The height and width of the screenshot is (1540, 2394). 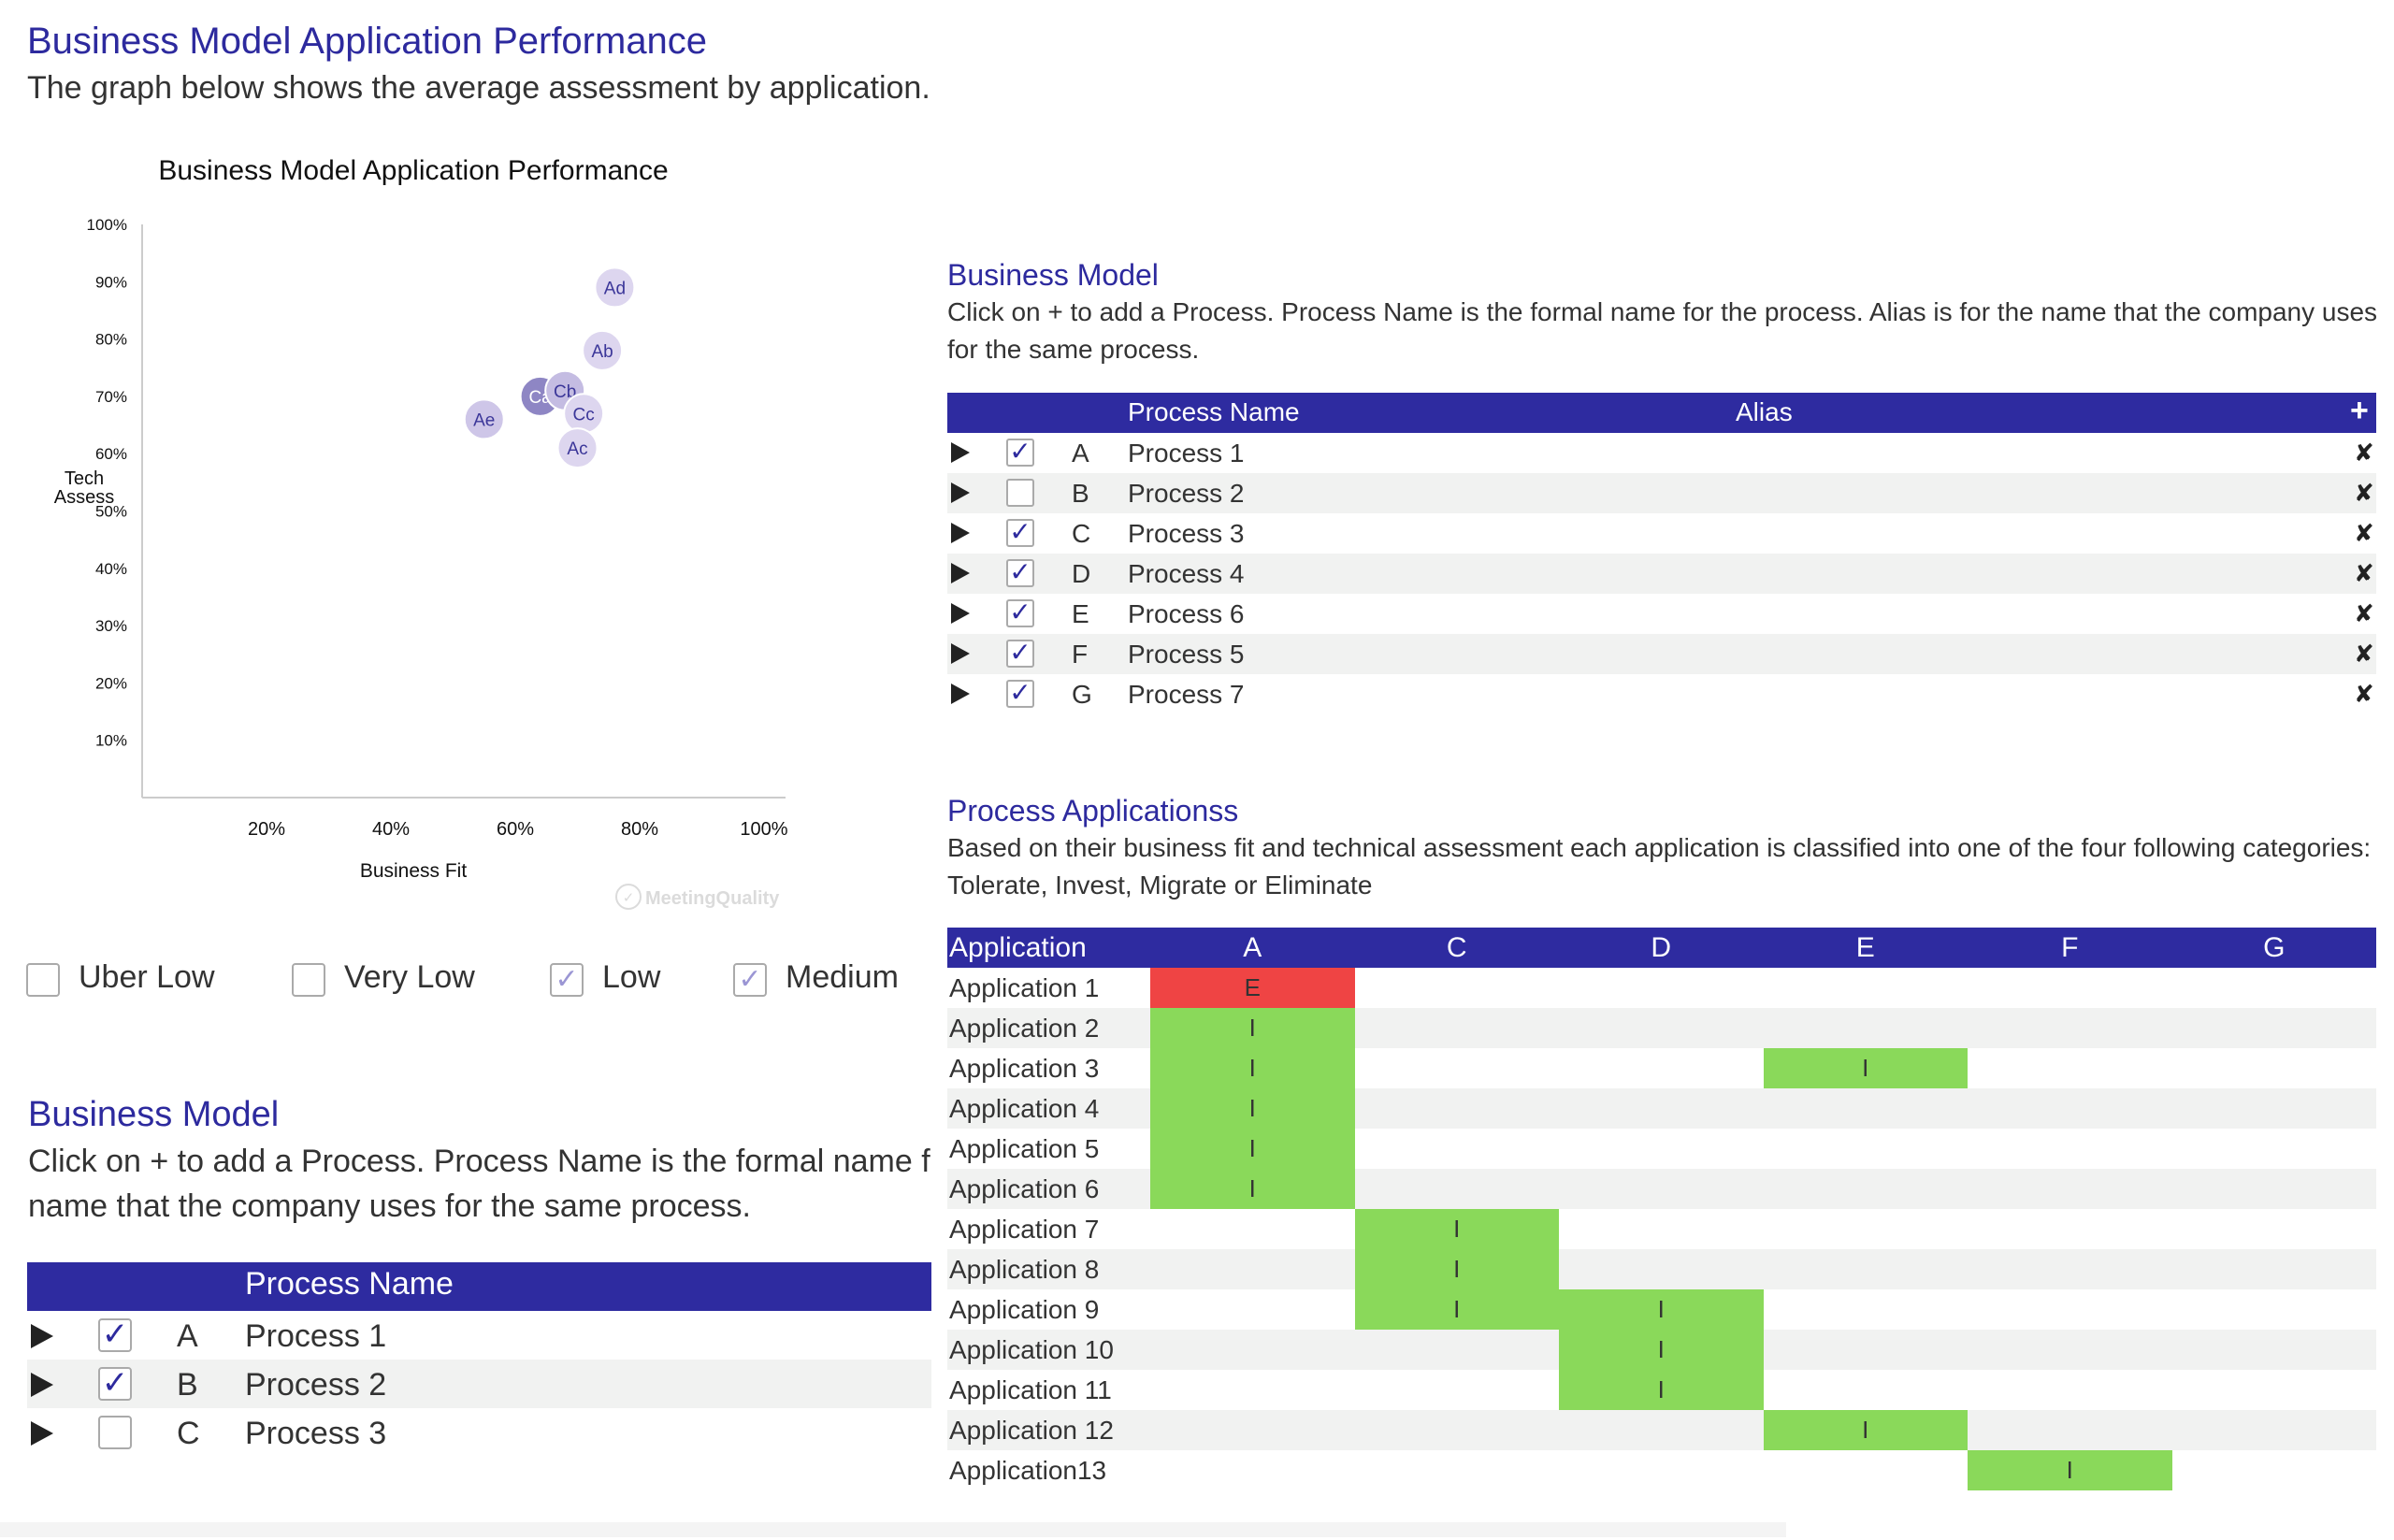 What do you see at coordinates (1661, 694) in the screenshot?
I see `process-row: ✓ G Process 7 ✘` at bounding box center [1661, 694].